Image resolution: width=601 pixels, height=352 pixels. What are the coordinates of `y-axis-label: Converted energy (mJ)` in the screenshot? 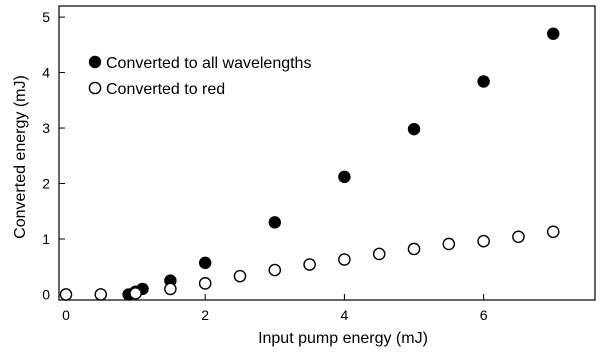 It's located at (20, 157).